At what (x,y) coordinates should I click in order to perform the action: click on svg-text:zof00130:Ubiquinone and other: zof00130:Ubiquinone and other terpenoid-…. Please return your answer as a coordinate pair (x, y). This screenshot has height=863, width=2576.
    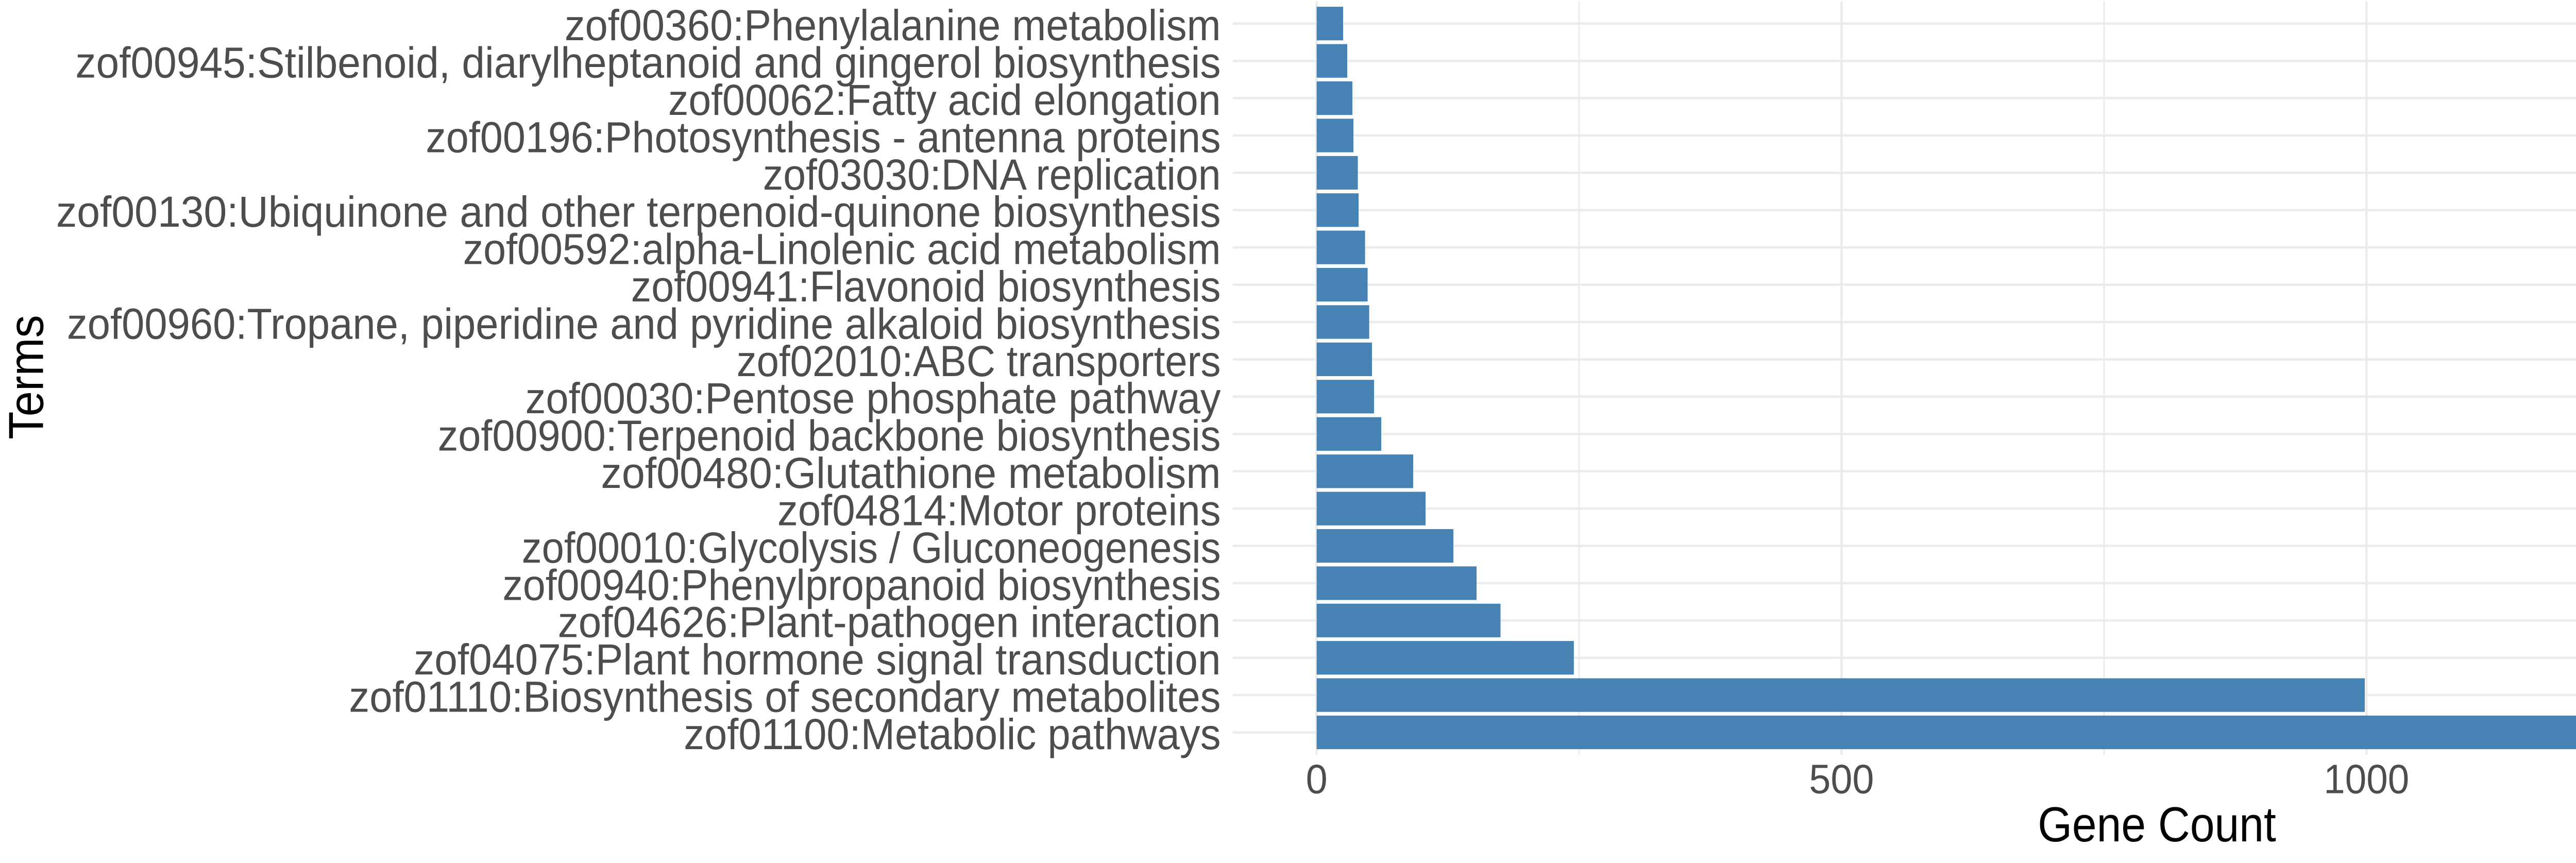
    Looking at the image, I should click on (638, 212).